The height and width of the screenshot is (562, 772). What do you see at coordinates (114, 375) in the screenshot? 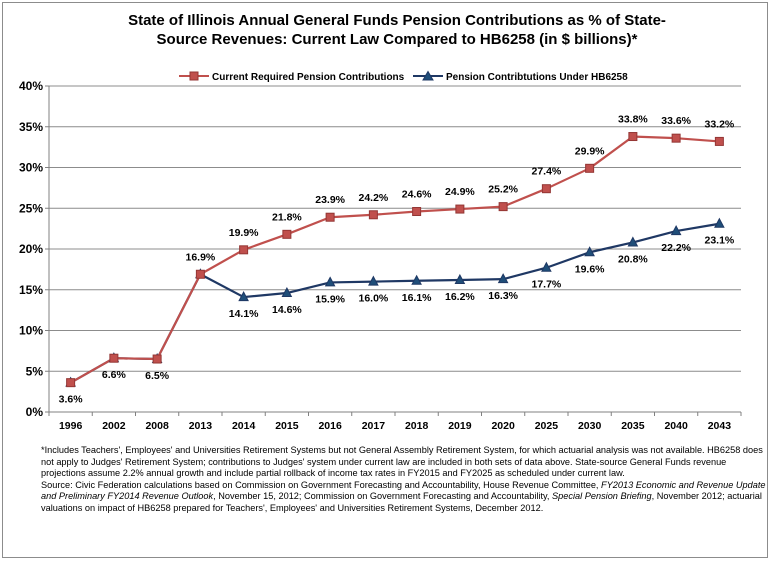
I see `data-label-hb6258: 6.6%` at bounding box center [114, 375].